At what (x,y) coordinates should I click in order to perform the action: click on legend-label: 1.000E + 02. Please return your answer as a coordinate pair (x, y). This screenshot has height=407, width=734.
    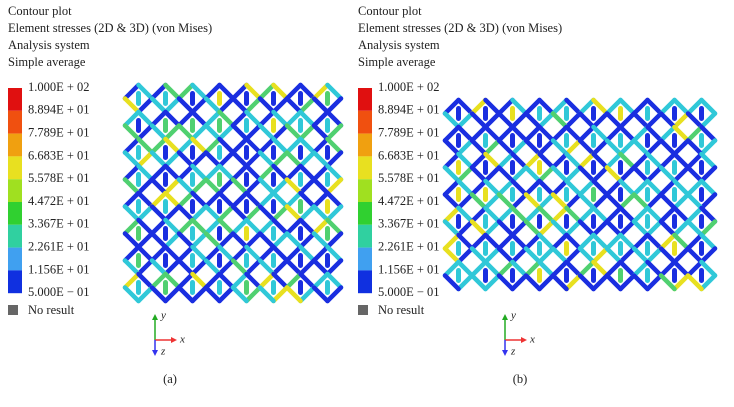
    Looking at the image, I should click on (409, 87).